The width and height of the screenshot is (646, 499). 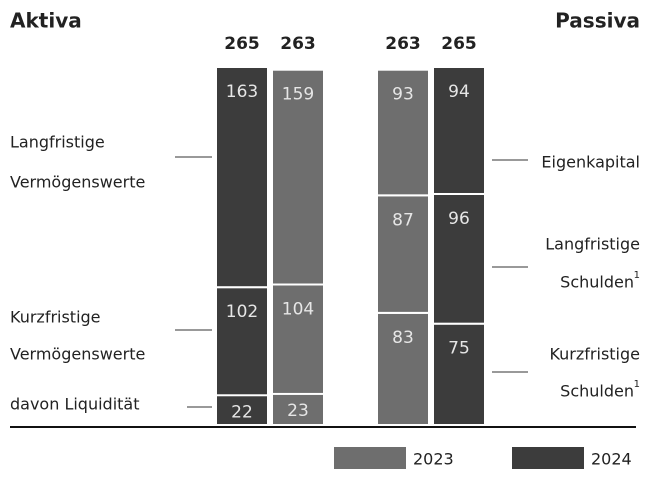 What do you see at coordinates (242, 92) in the screenshot?
I see `value-label: 163` at bounding box center [242, 92].